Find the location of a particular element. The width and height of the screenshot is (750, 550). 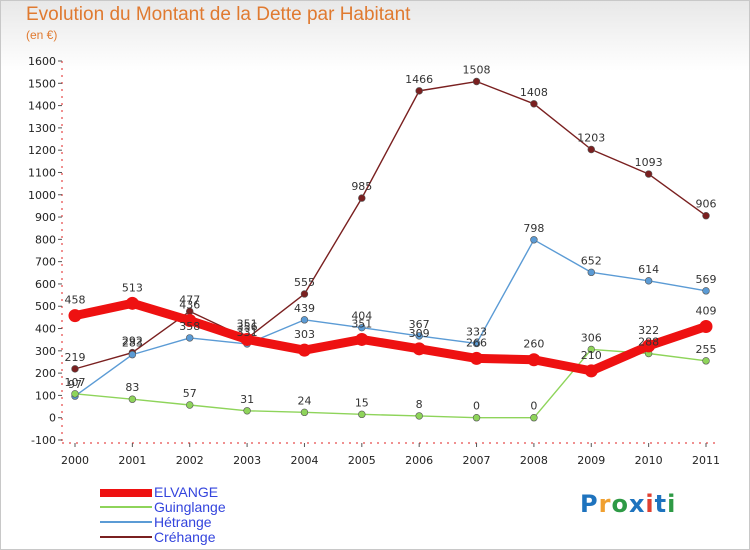

data-label: 458 is located at coordinates (75, 300).